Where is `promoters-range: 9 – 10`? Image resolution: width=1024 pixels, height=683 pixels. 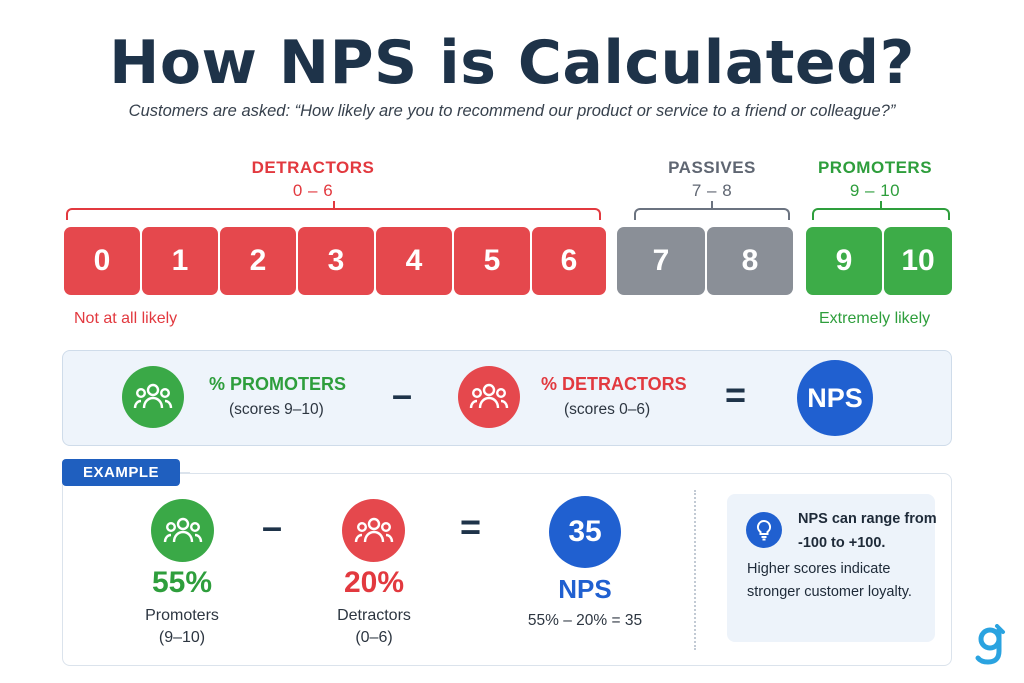
promoters-range: 9 – 10 is located at coordinates (875, 190).